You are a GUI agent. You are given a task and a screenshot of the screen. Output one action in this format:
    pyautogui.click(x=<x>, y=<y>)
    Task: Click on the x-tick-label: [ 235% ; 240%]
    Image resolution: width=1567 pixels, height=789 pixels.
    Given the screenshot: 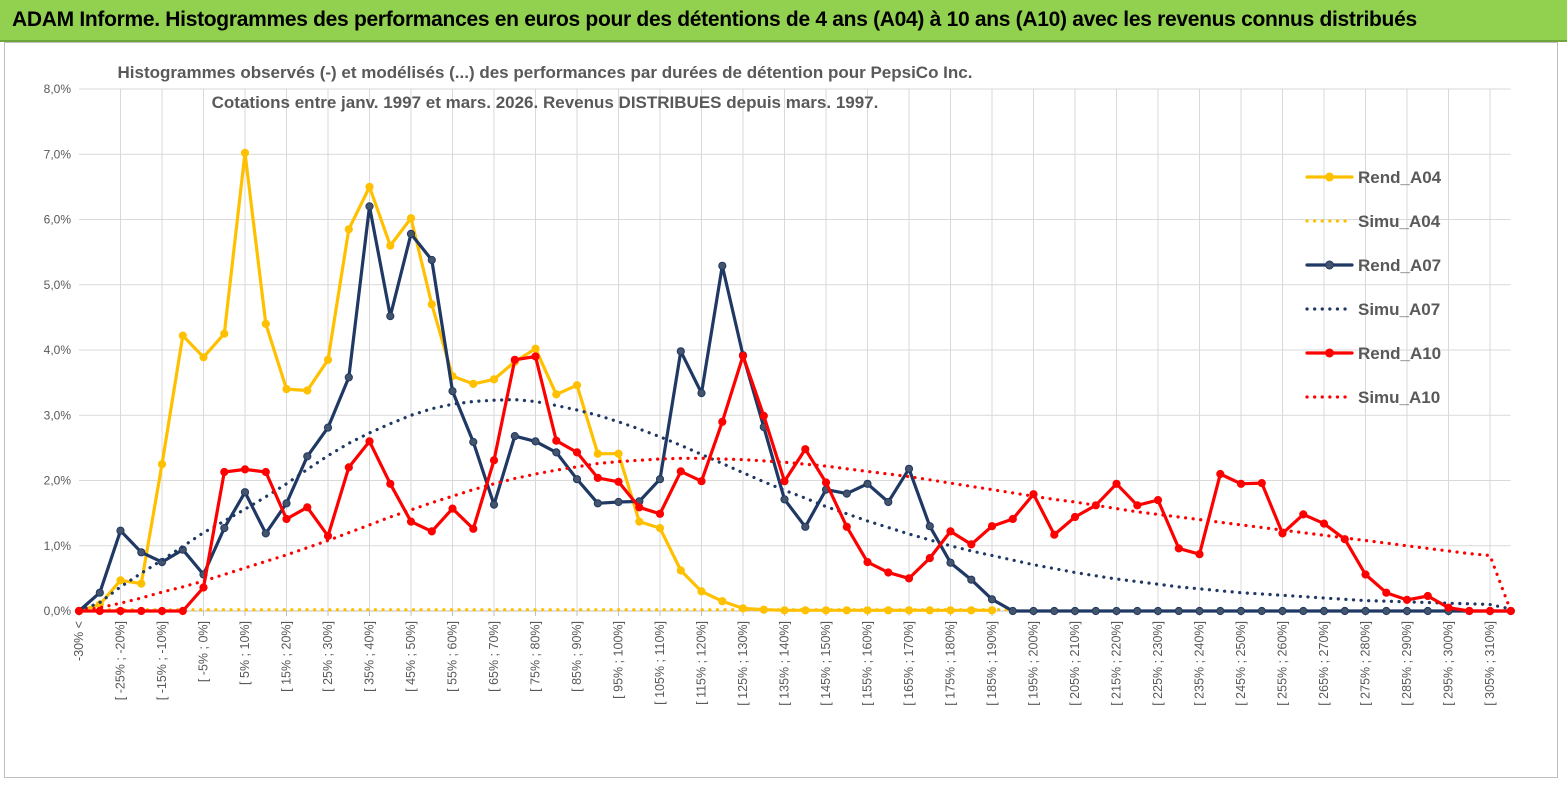 What is the action you would take?
    pyautogui.click(x=1200, y=663)
    